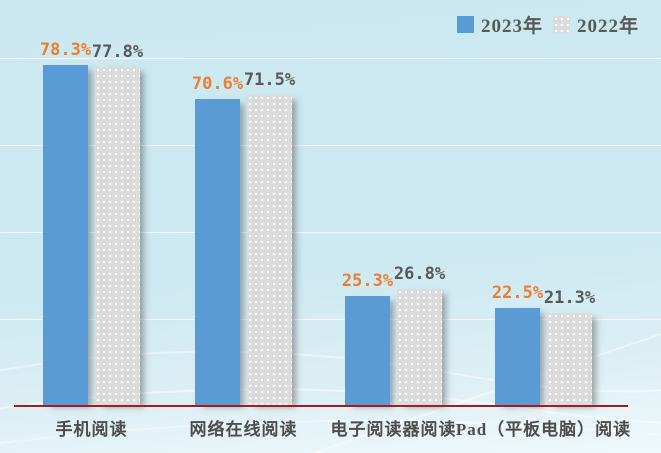  Describe the element at coordinates (561, 24) in the screenshot. I see `legend-swatch-2022年` at that location.